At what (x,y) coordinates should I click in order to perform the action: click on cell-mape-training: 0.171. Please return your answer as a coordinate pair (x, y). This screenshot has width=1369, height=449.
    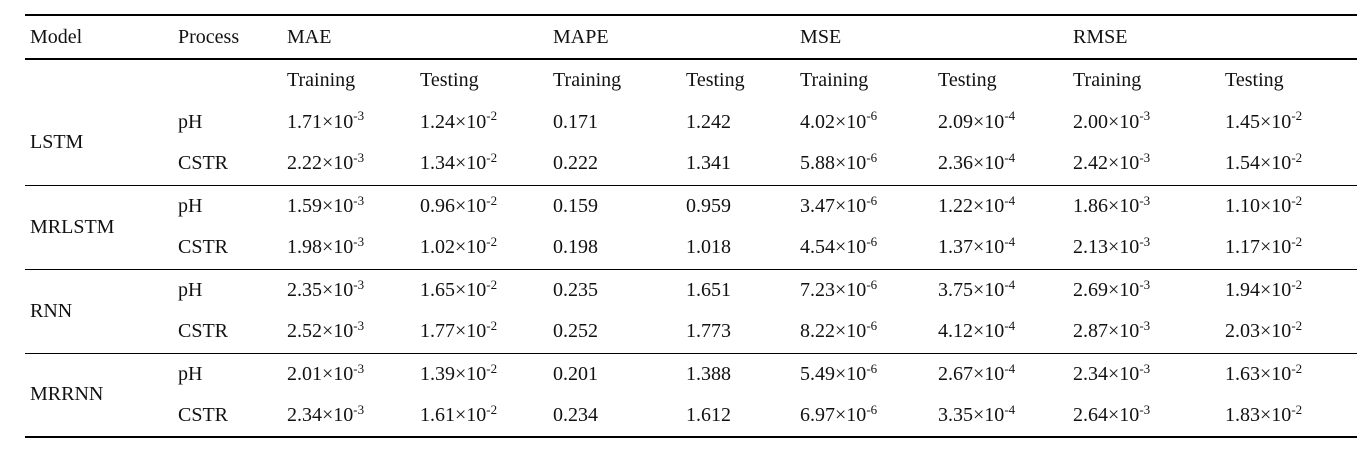
    Looking at the image, I should click on (576, 121).